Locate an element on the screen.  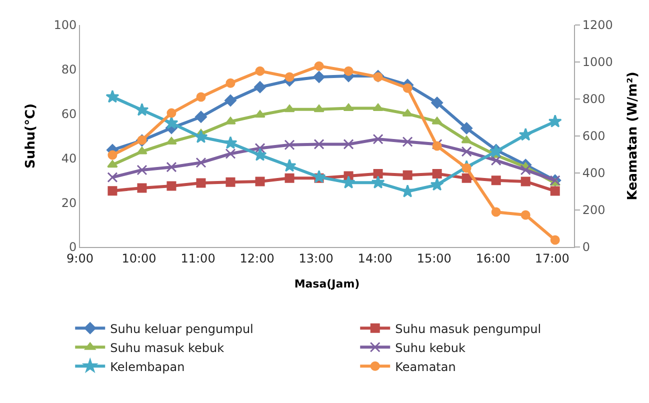
y2-tick-label: 800 is located at coordinates (594, 99).